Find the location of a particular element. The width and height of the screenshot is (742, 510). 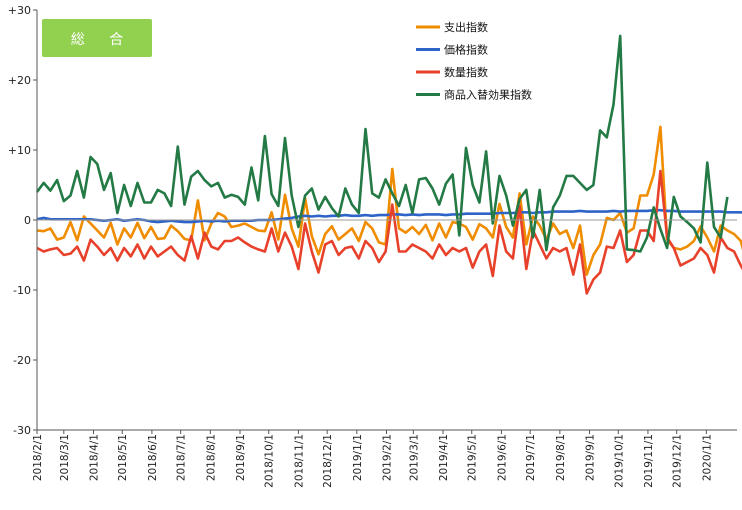

x-tick-label: 2018/4/1 is located at coordinates (94, 457).